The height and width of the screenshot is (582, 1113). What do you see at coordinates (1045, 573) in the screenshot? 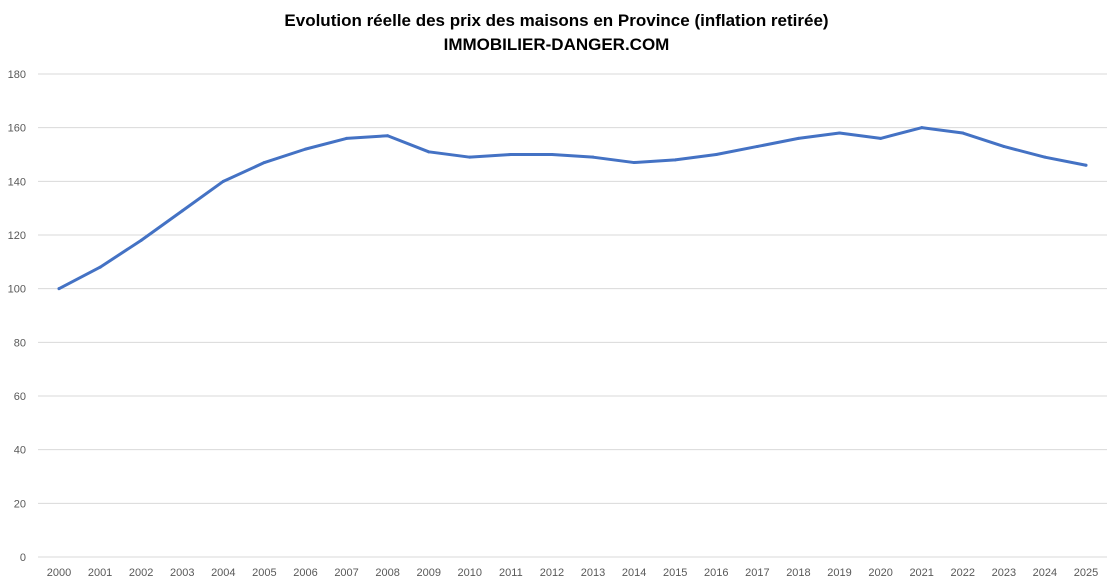
I see `x-tick-label: 2024` at bounding box center [1045, 573].